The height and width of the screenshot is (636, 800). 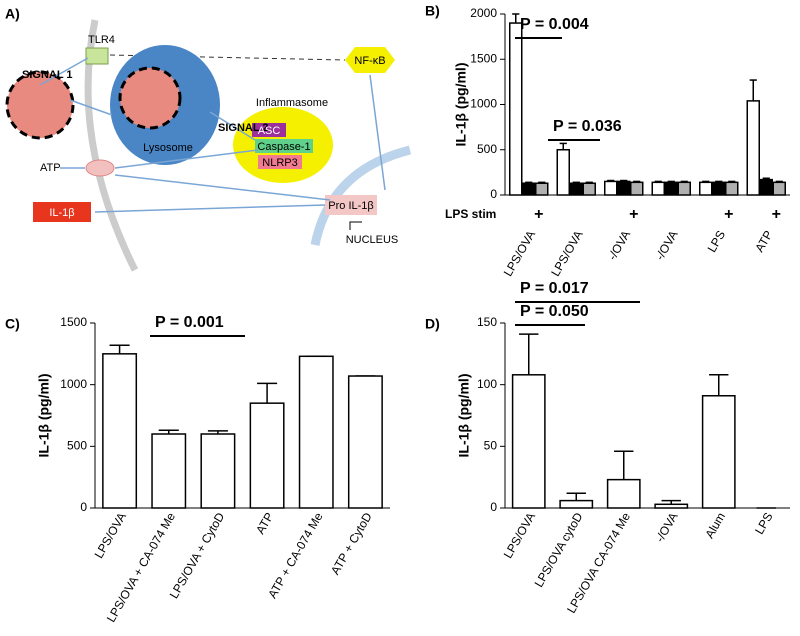 What do you see at coordinates (487, 322) in the screenshot?
I see `y-tick-label: 150` at bounding box center [487, 322].